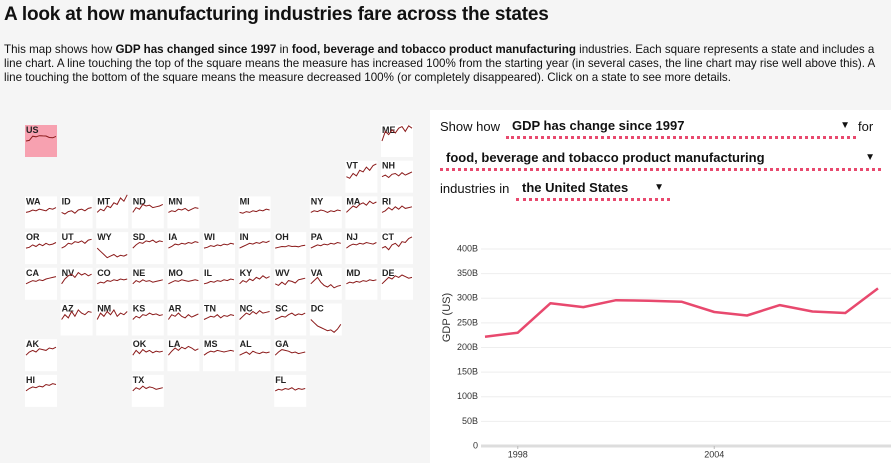 This screenshot has height=463, width=891. What do you see at coordinates (68, 237) in the screenshot?
I see `state-label: UT` at bounding box center [68, 237].